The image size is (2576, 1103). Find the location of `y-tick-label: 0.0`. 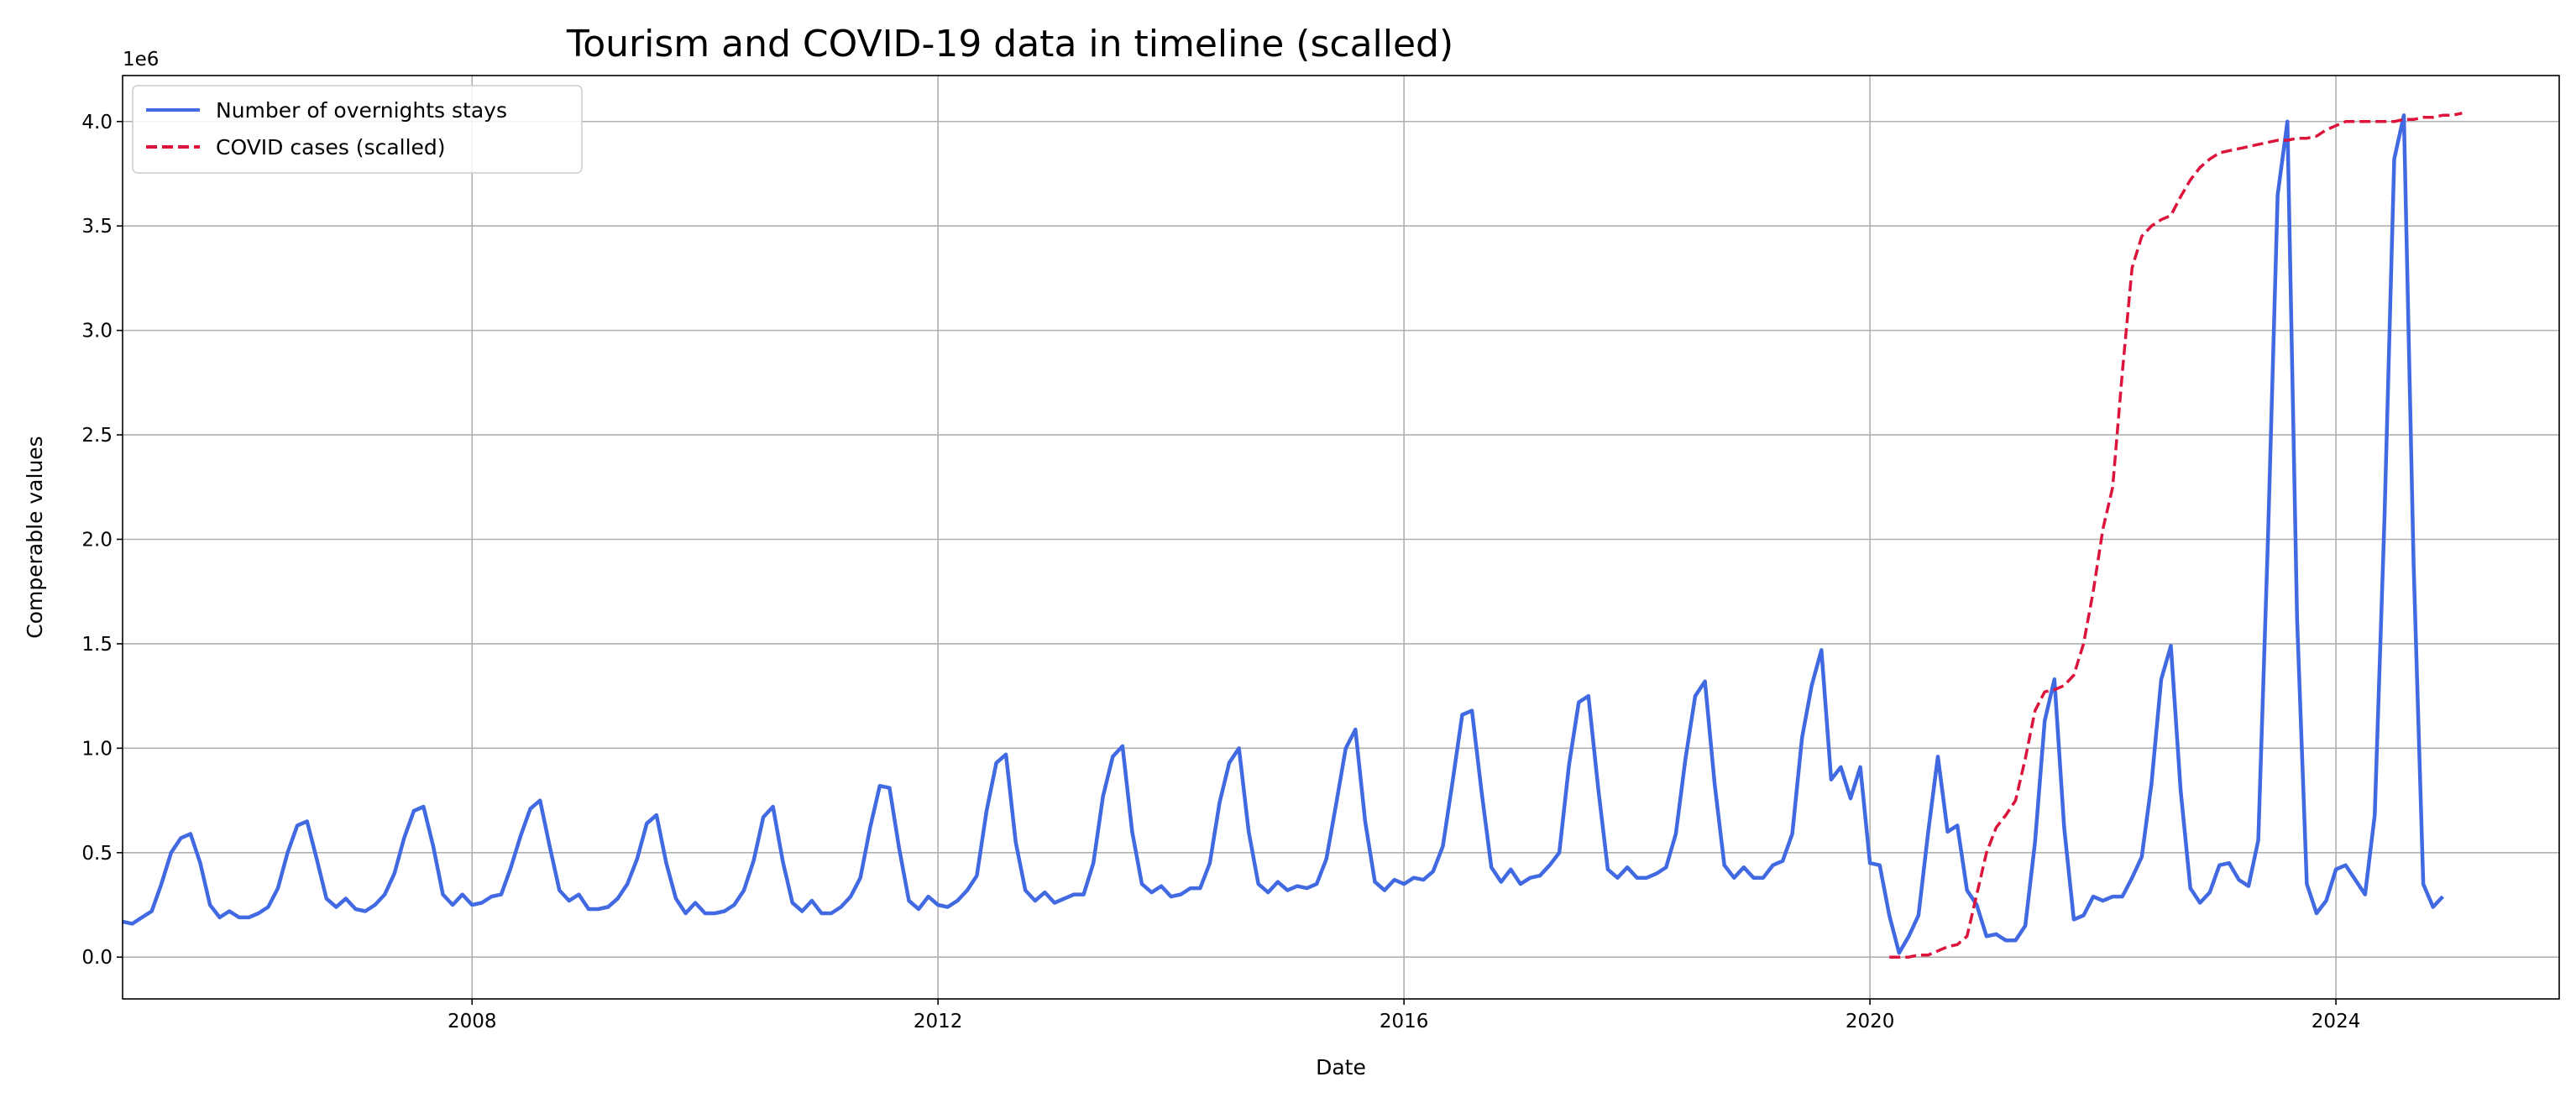

y-tick-label: 0.0 is located at coordinates (97, 958).